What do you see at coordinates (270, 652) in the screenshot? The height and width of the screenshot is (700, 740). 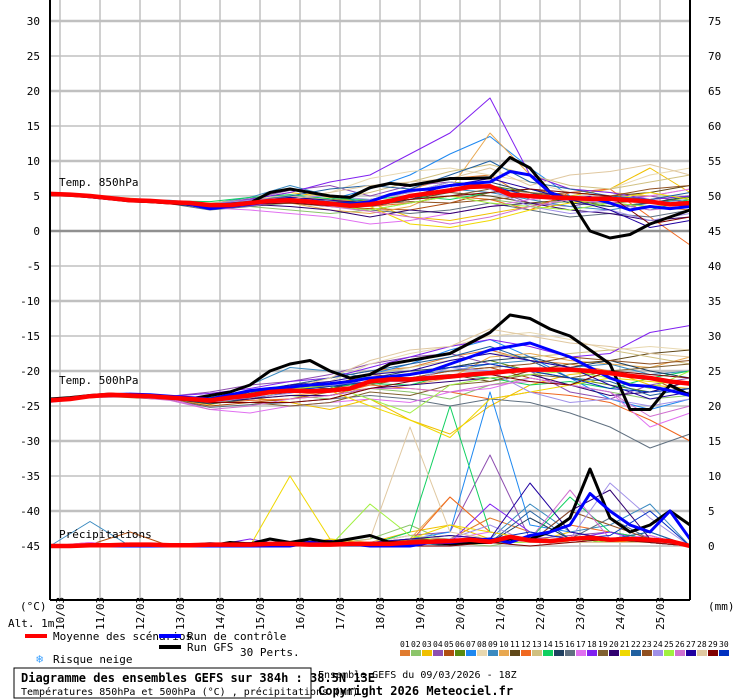 I see `legend-perts-label: 30 Perts.` at bounding box center [270, 652].